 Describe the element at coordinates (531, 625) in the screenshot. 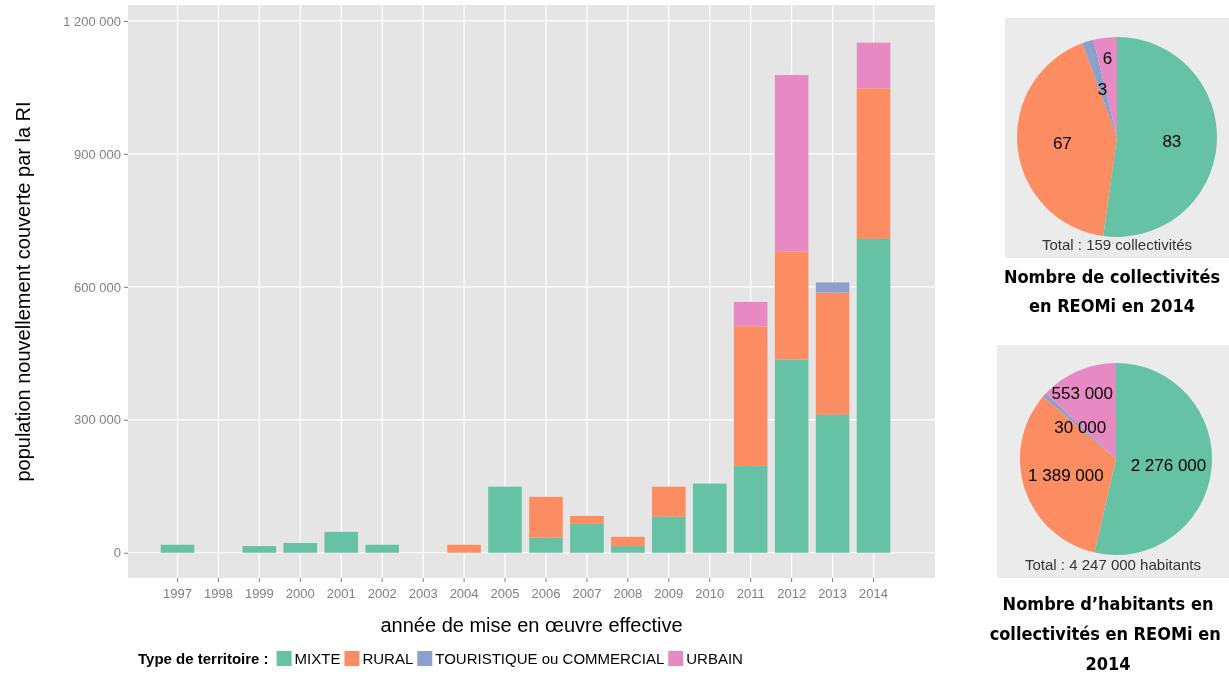

I see `x-axis-title: année de mise en œuvre effective` at that location.